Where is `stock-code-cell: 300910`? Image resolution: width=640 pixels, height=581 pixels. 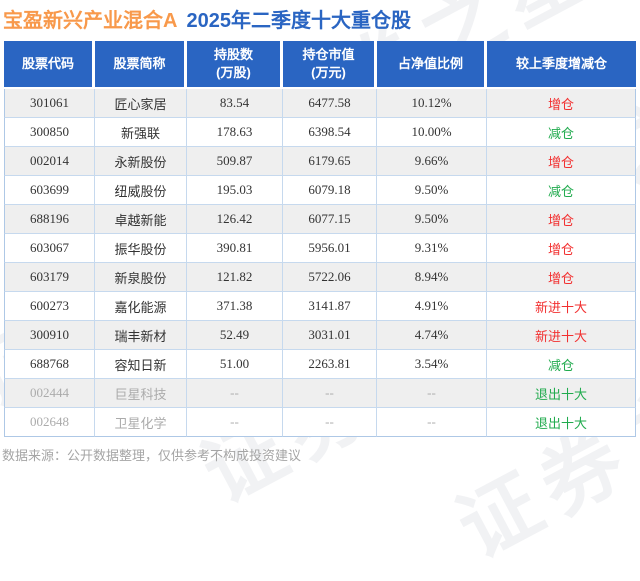
stock-code-cell: 300910 is located at coordinates (49, 335).